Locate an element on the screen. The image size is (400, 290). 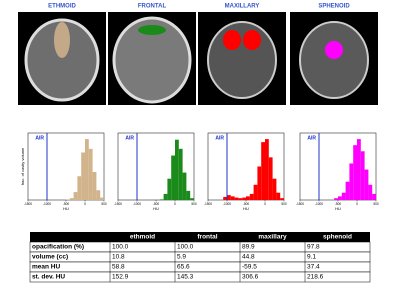
table-cell: mean HU is located at coordinates (46, 267).